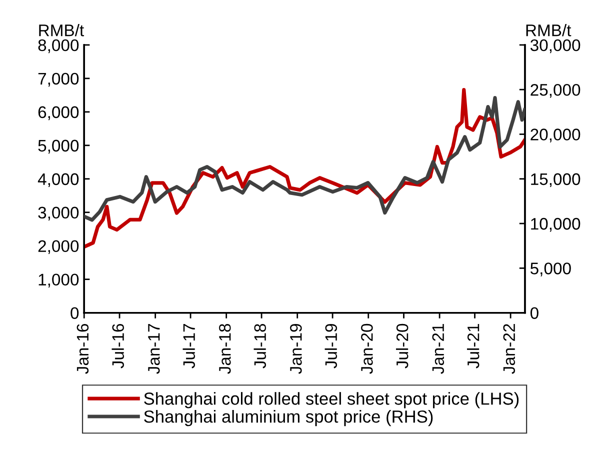 This screenshot has width=614, height=454. What do you see at coordinates (555, 46) in the screenshot?
I see `y2-tick-label: 30,000` at bounding box center [555, 46].